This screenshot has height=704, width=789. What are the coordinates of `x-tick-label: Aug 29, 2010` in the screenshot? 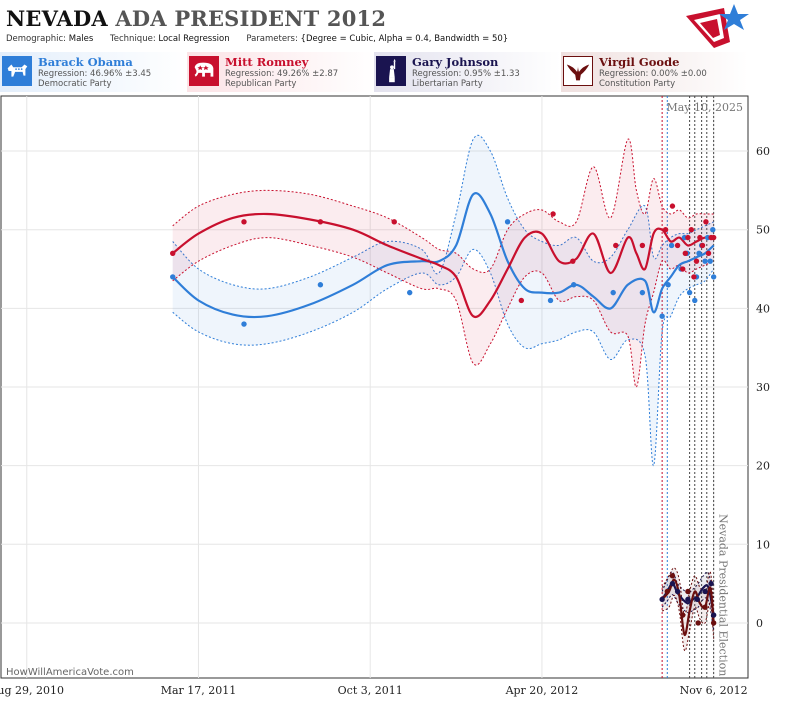 It's located at (32, 690).